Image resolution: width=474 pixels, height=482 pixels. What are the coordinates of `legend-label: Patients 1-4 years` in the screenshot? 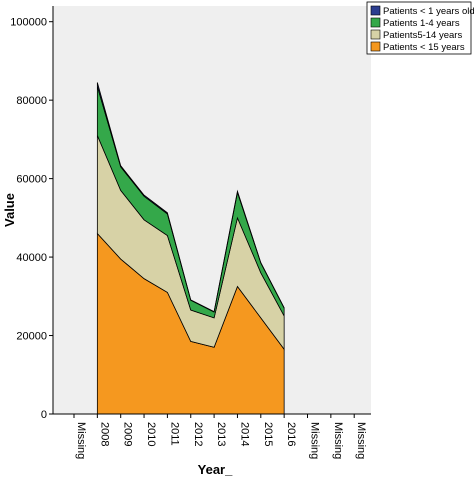 It's located at (421, 23).